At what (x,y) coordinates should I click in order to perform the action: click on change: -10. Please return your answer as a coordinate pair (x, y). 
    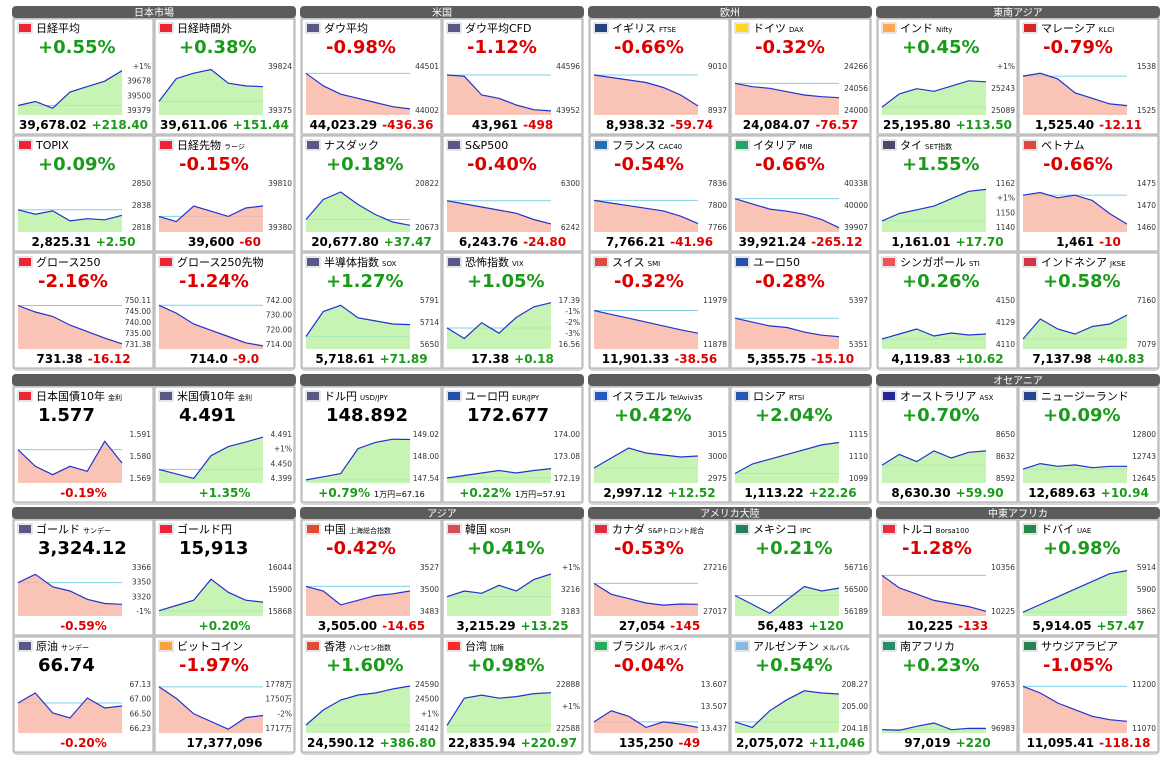
    Looking at the image, I should click on (1110, 242).